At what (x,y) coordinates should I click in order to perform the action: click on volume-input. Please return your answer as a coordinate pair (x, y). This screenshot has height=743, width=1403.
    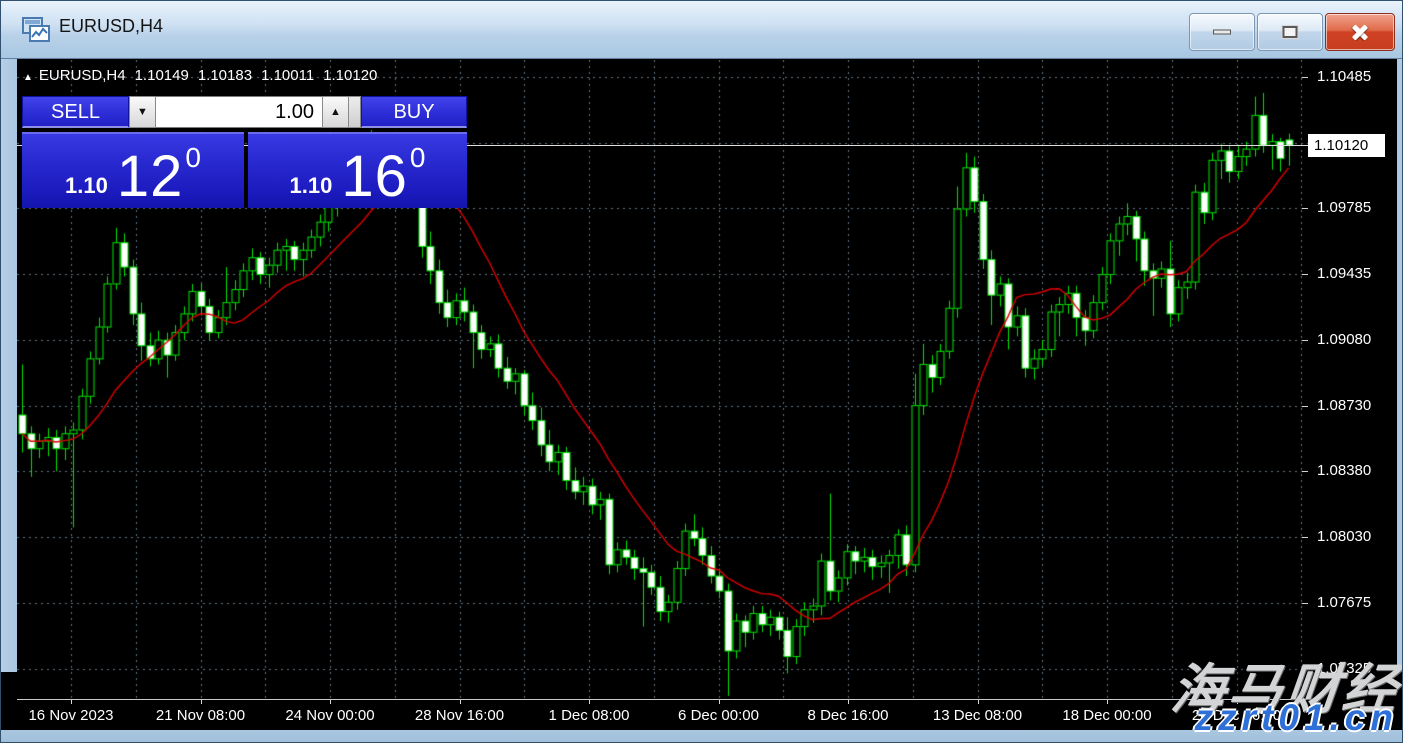
    Looking at the image, I should click on (239, 112).